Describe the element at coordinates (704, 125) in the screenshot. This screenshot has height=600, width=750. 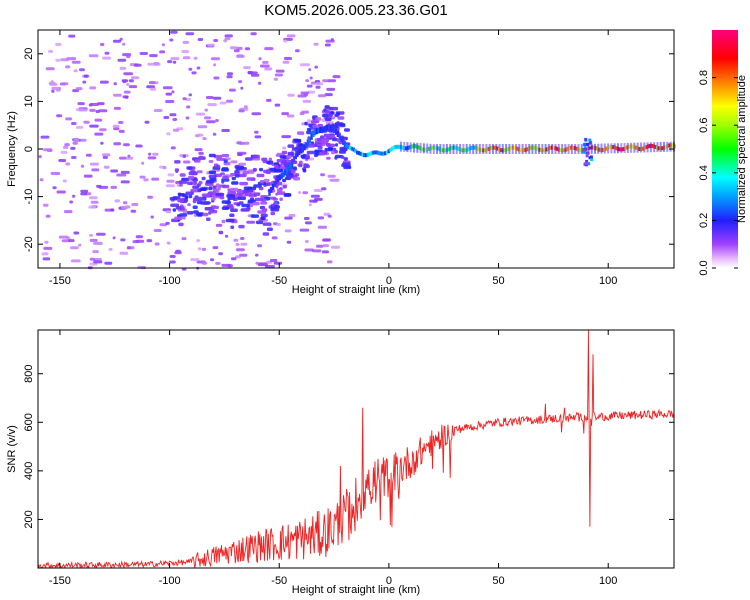
I see `colorbar-tick-label: 0.6` at that location.